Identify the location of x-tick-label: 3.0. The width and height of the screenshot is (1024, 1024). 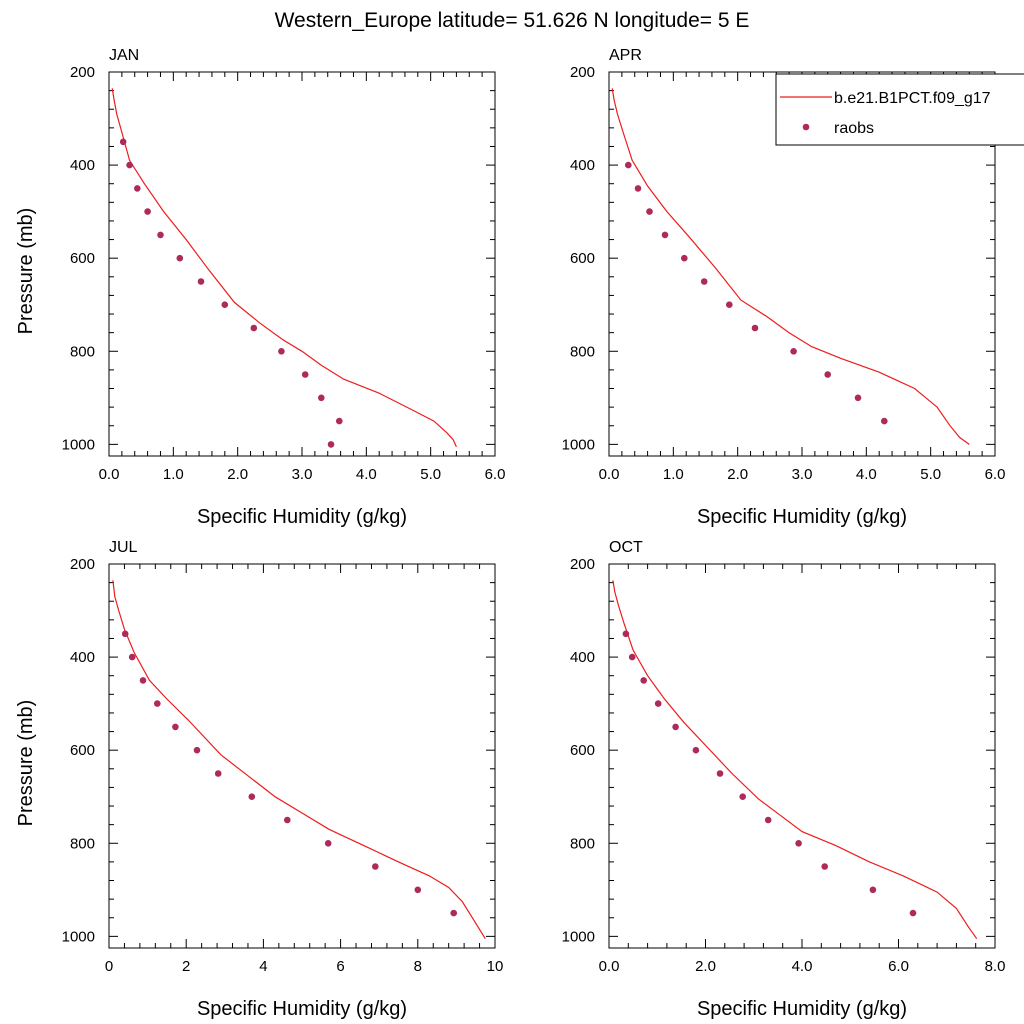
(802, 474).